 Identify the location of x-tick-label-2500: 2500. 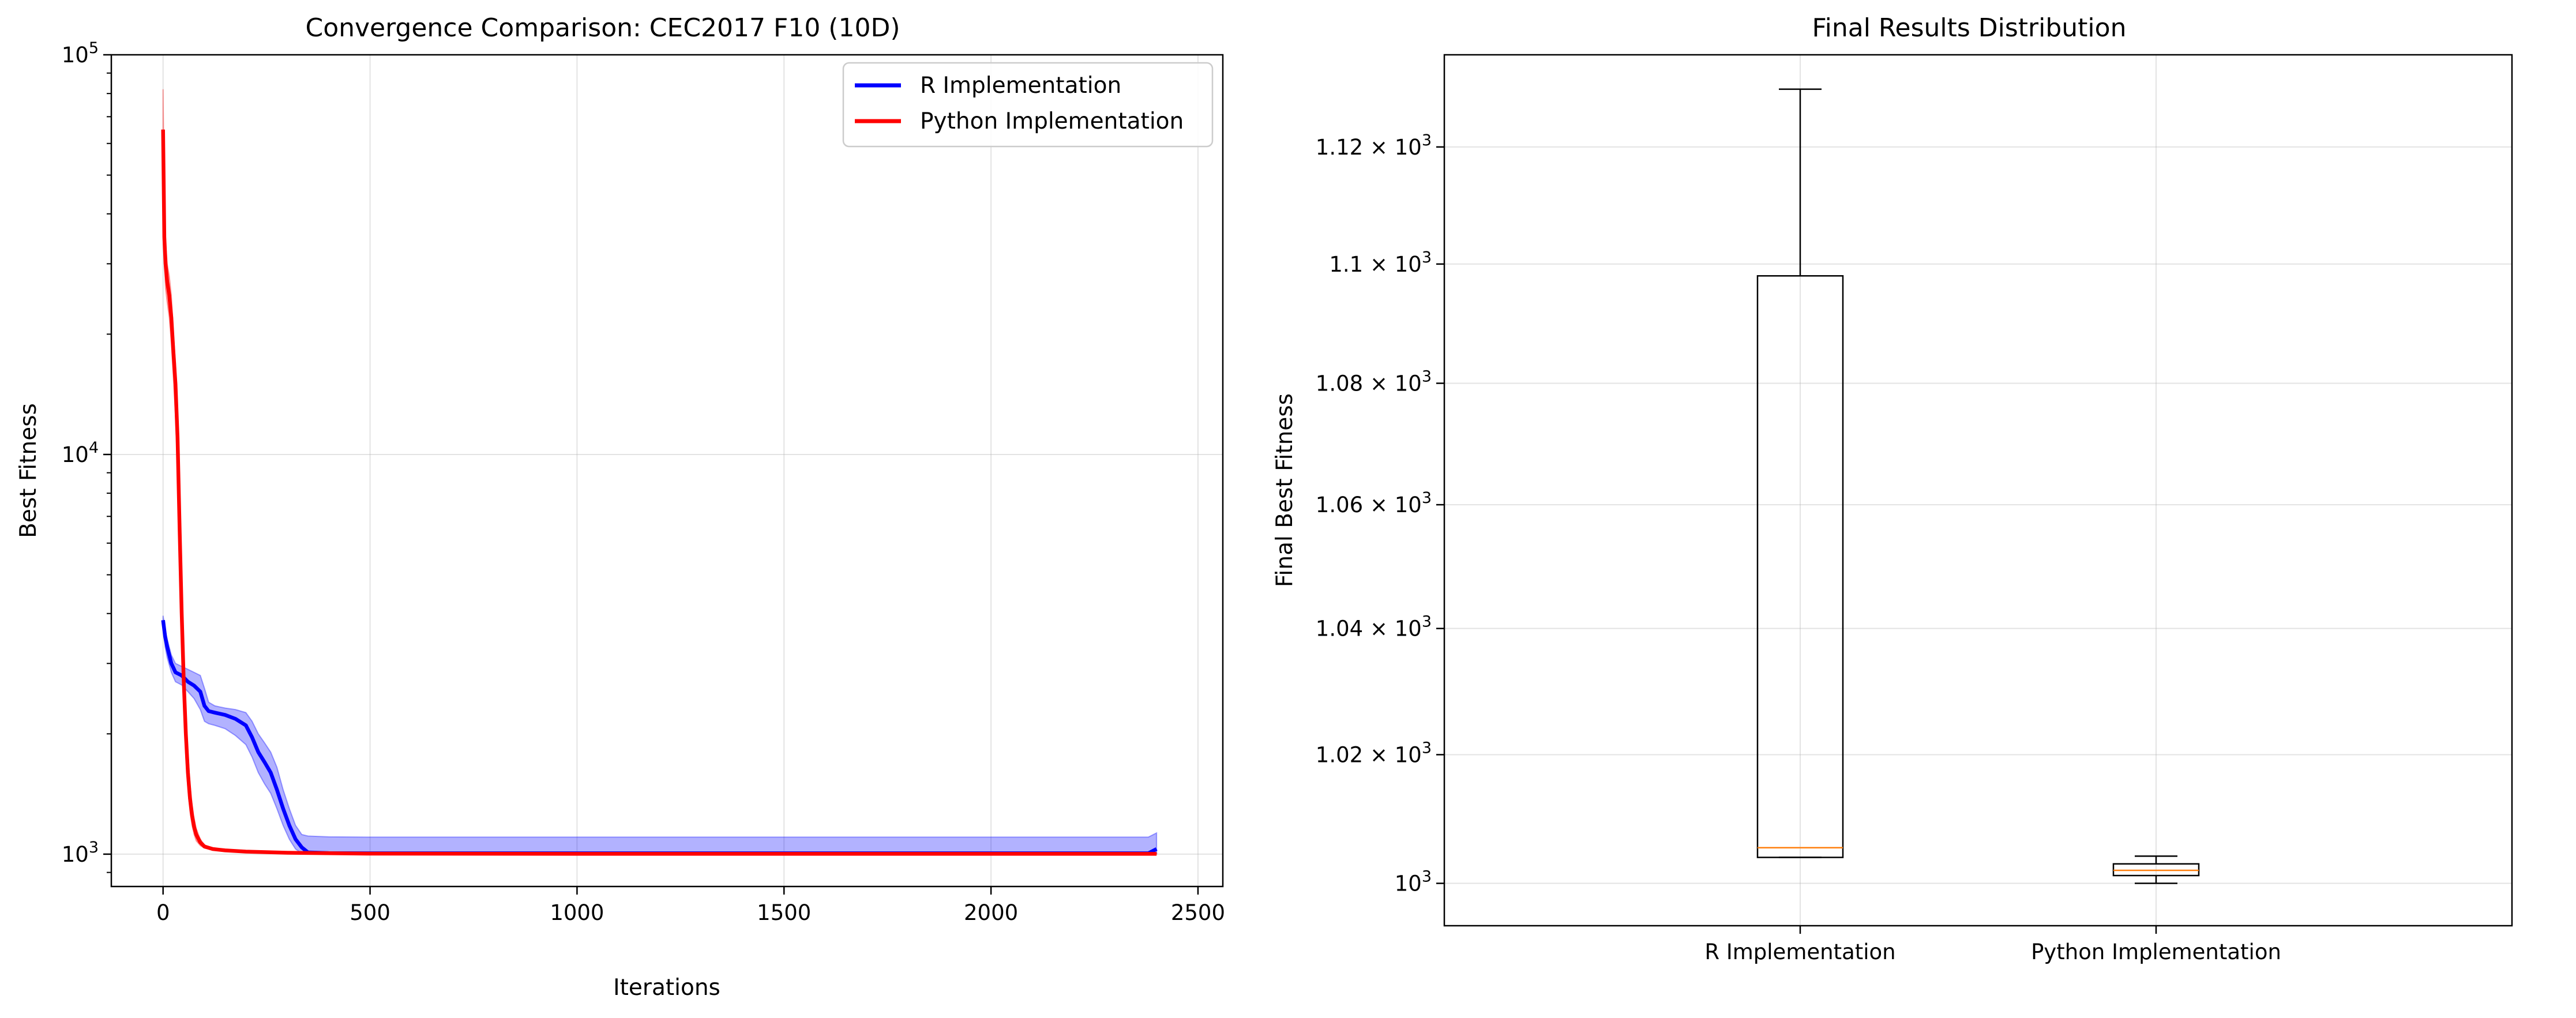
(1198, 912).